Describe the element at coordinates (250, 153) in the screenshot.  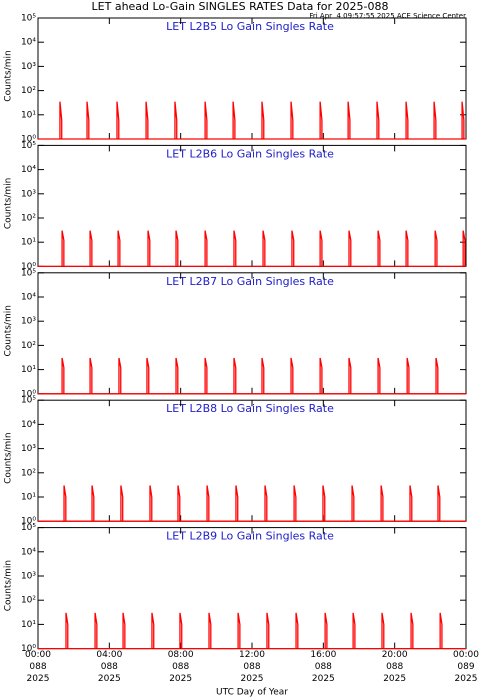
I see `panel-title: LET L2B6 Lo Gain Singles Rate` at that location.